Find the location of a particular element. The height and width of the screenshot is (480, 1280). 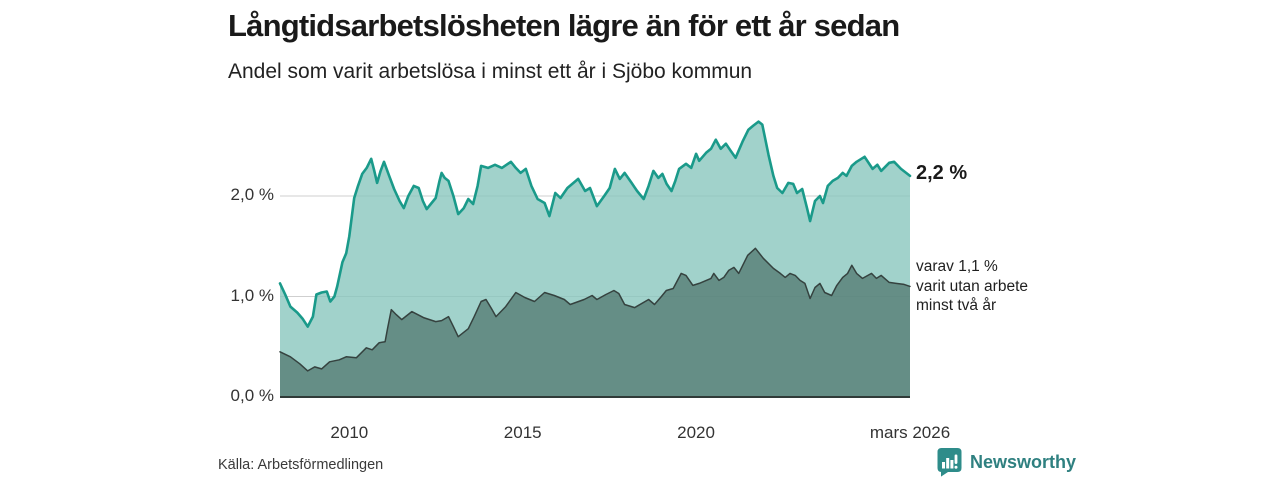

y-tick-label: 2,0 % is located at coordinates (252, 194).